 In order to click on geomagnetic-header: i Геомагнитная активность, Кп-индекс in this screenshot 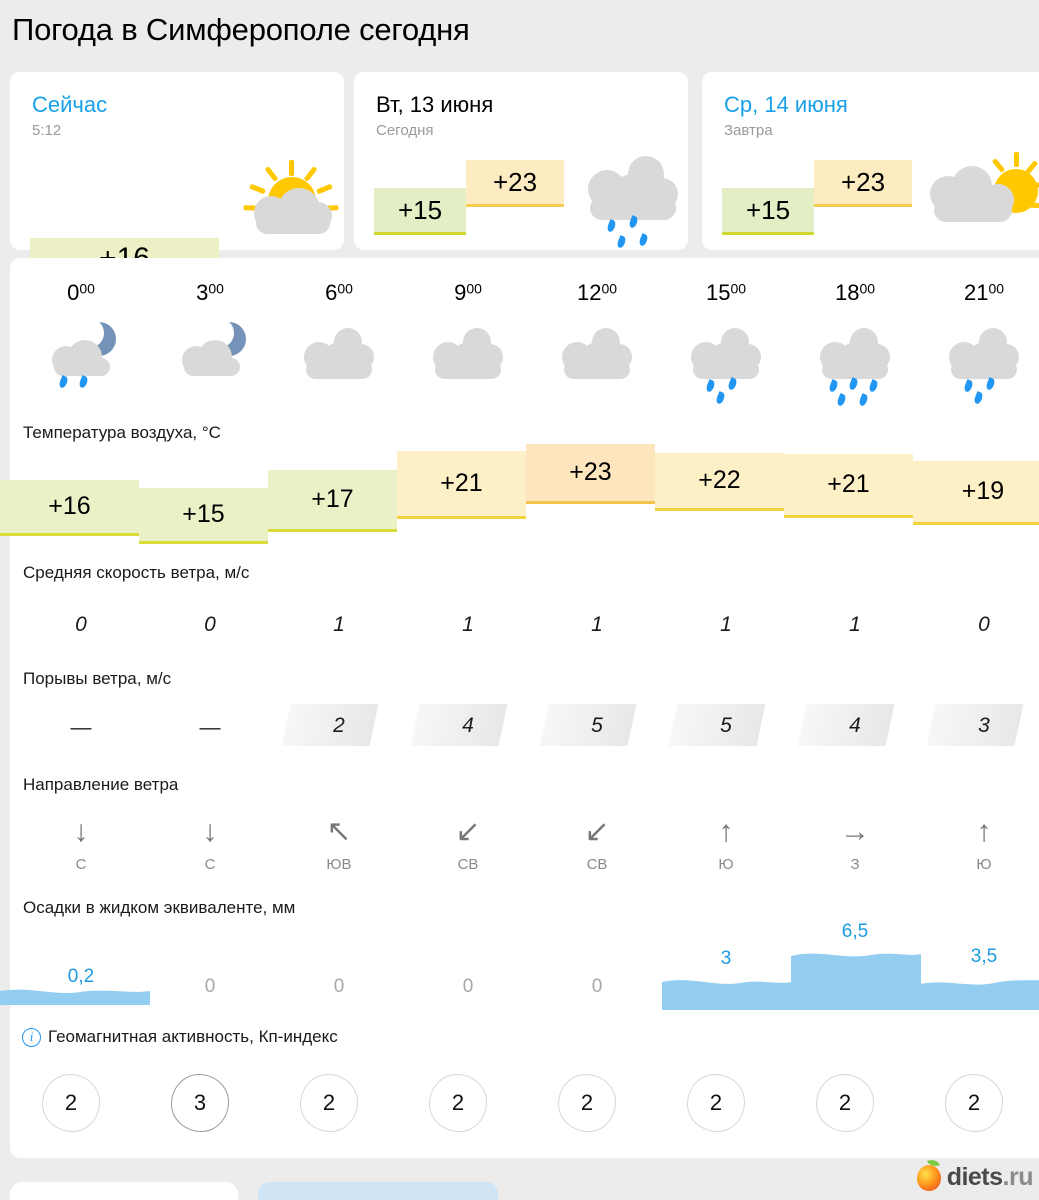, I will do `click(180, 1037)`.